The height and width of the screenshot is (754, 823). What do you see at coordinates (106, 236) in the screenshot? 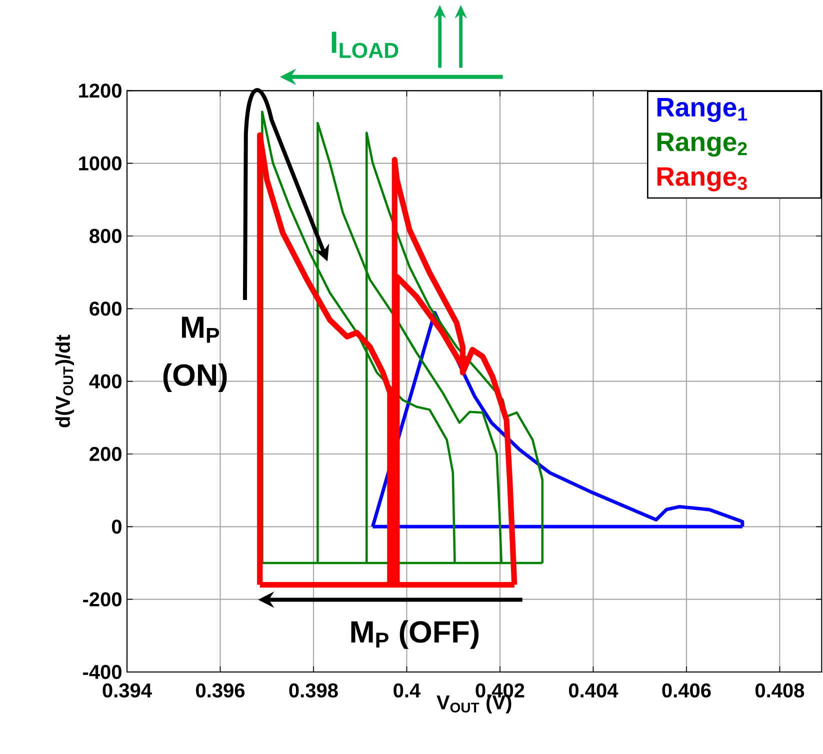
I see `y-tick-label: 800` at bounding box center [106, 236].